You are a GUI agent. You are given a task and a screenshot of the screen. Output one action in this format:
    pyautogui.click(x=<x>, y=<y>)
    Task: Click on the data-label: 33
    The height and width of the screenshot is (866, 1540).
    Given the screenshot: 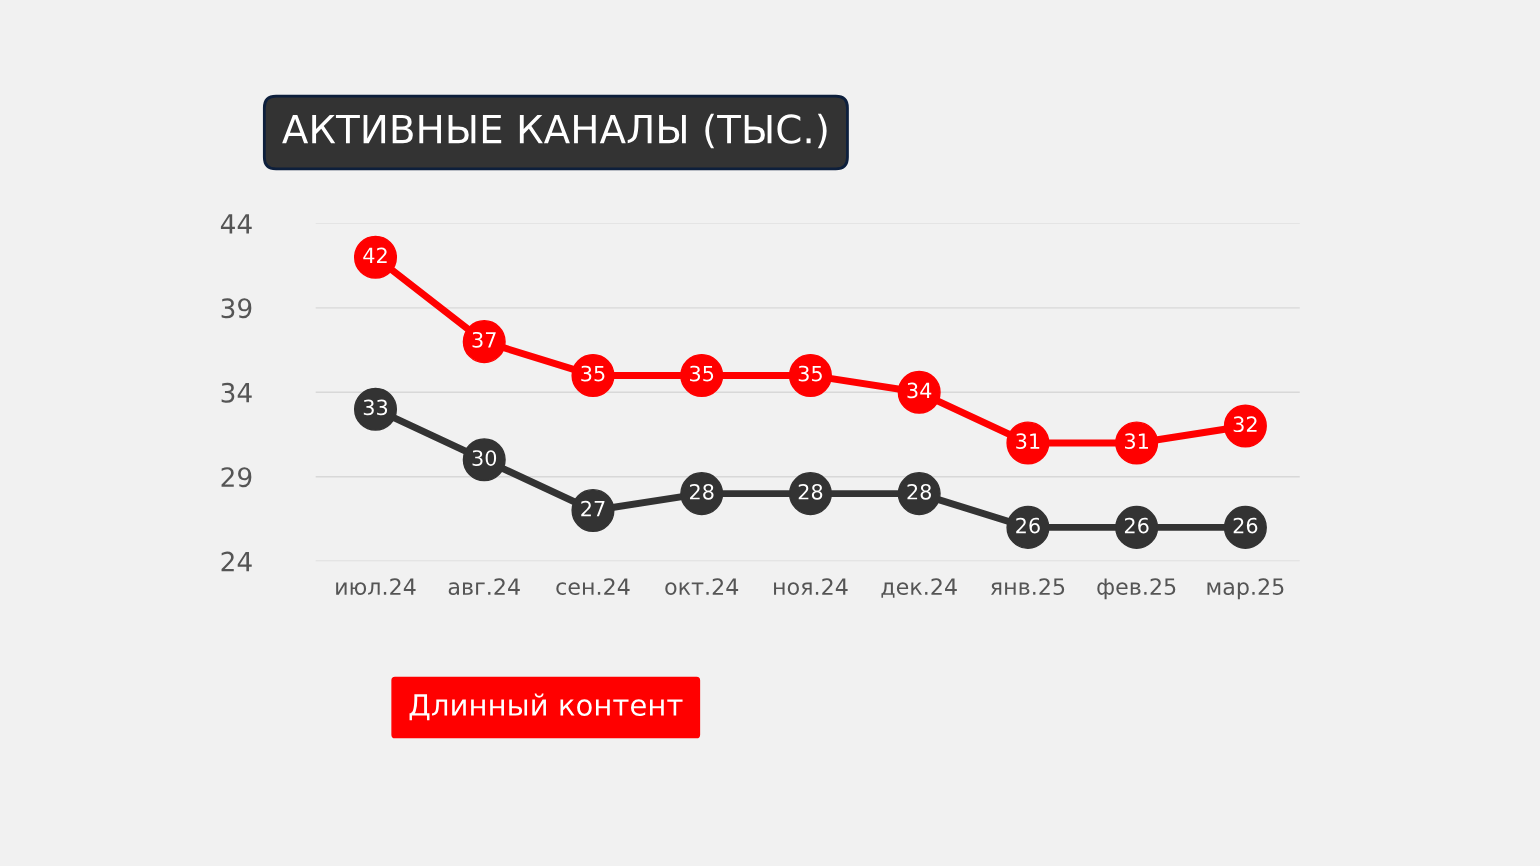 What is the action you would take?
    pyautogui.click(x=375, y=407)
    